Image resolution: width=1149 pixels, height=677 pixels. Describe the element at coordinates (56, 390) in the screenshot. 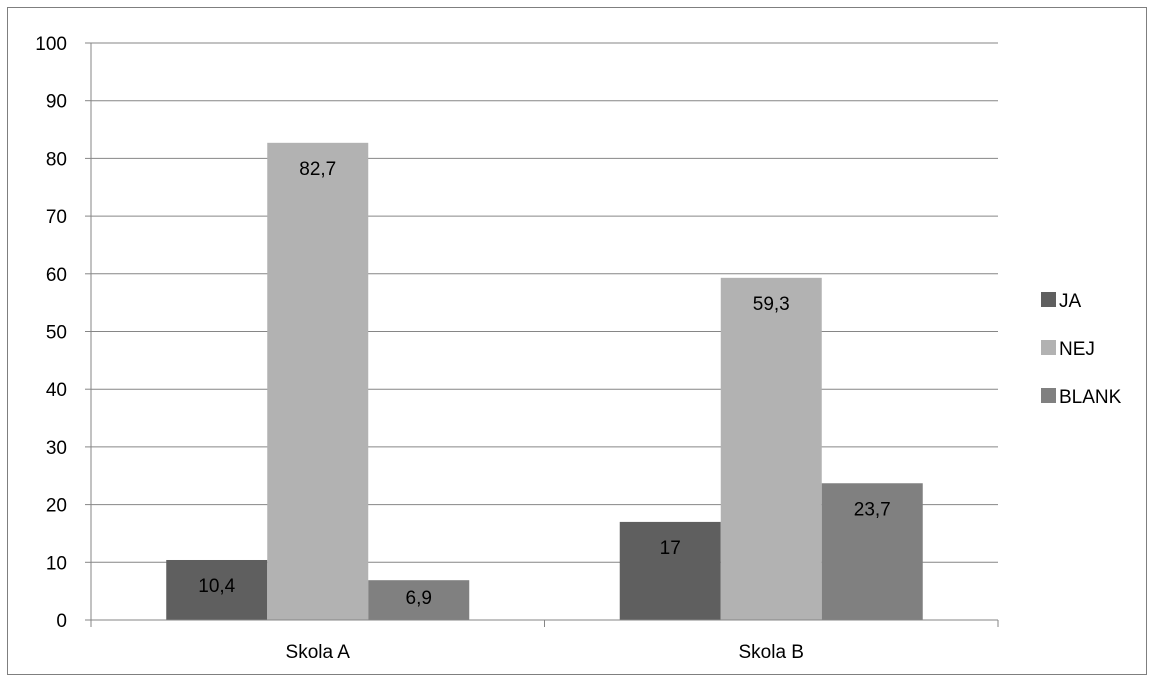

I see `y-tick-label: 40` at that location.